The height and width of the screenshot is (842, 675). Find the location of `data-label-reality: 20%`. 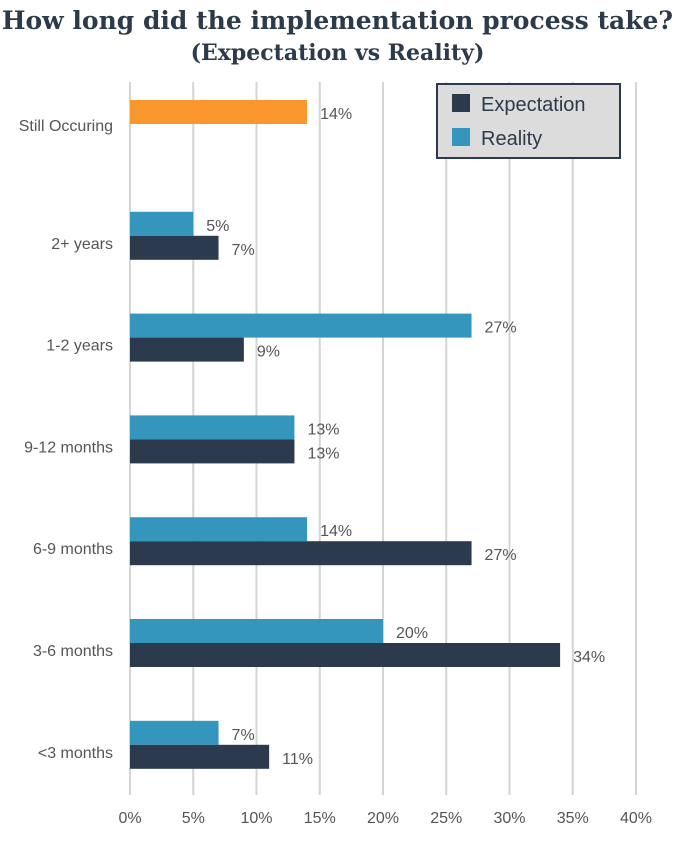

data-label-reality: 20% is located at coordinates (412, 633).